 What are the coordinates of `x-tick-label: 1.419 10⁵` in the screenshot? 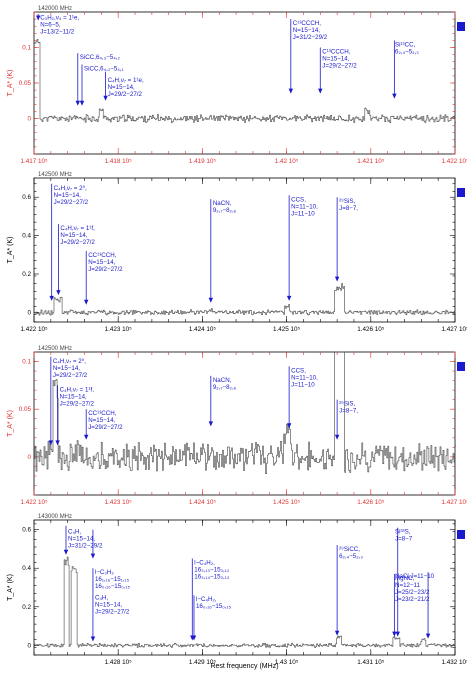 It's located at (203, 161).